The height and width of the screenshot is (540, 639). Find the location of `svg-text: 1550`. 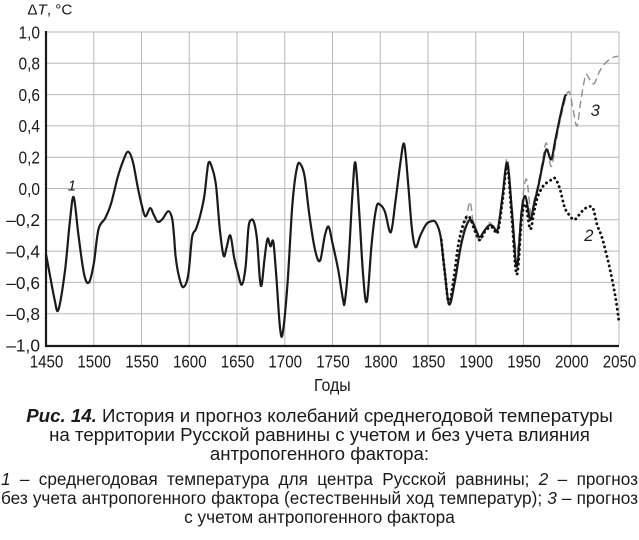

svg-text: 1550 is located at coordinates (142, 361).